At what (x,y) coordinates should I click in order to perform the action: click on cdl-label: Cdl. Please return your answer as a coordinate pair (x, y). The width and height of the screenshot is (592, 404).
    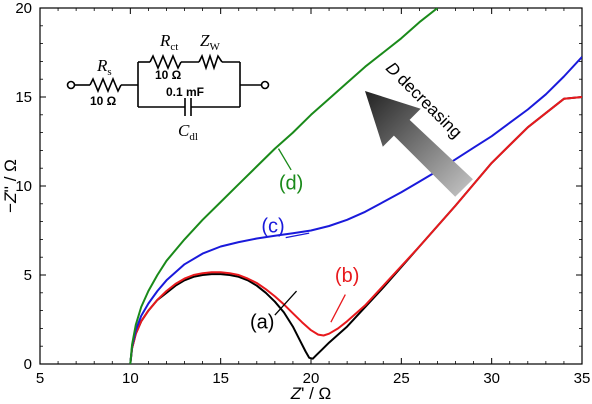
    Looking at the image, I should click on (188, 132).